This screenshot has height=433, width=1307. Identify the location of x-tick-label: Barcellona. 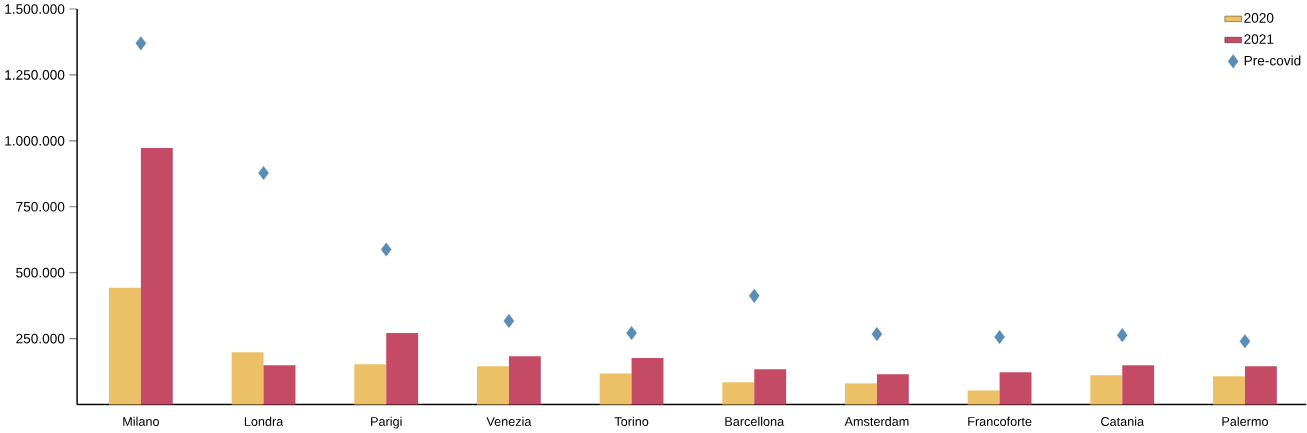
(755, 421).